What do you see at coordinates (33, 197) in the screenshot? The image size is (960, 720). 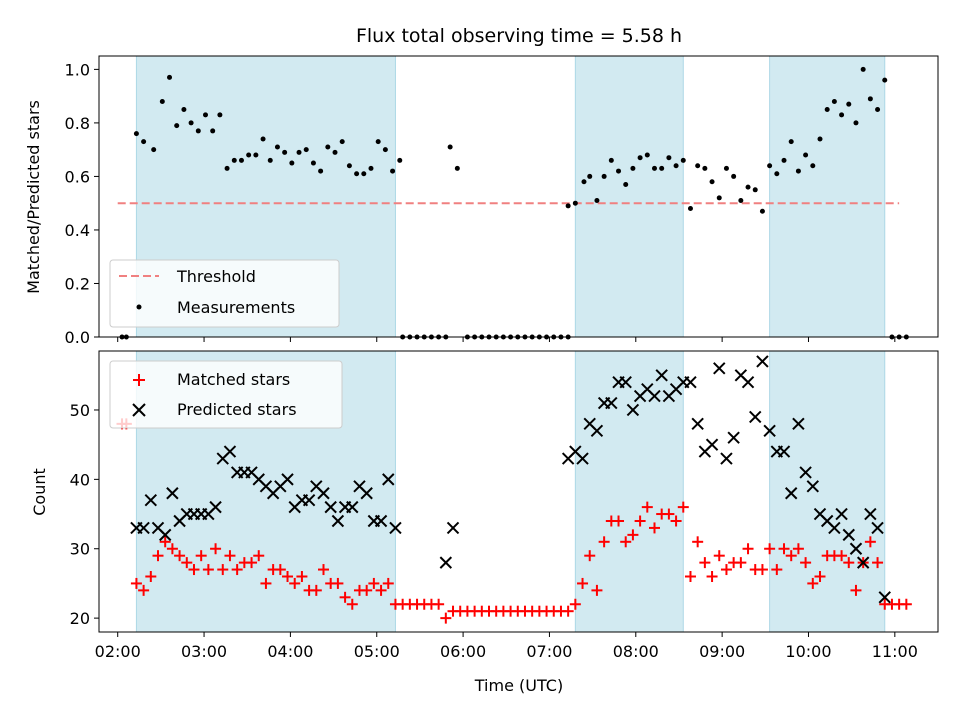 I see `ratio-y-label: Matched/Predicted stars` at bounding box center [33, 197].